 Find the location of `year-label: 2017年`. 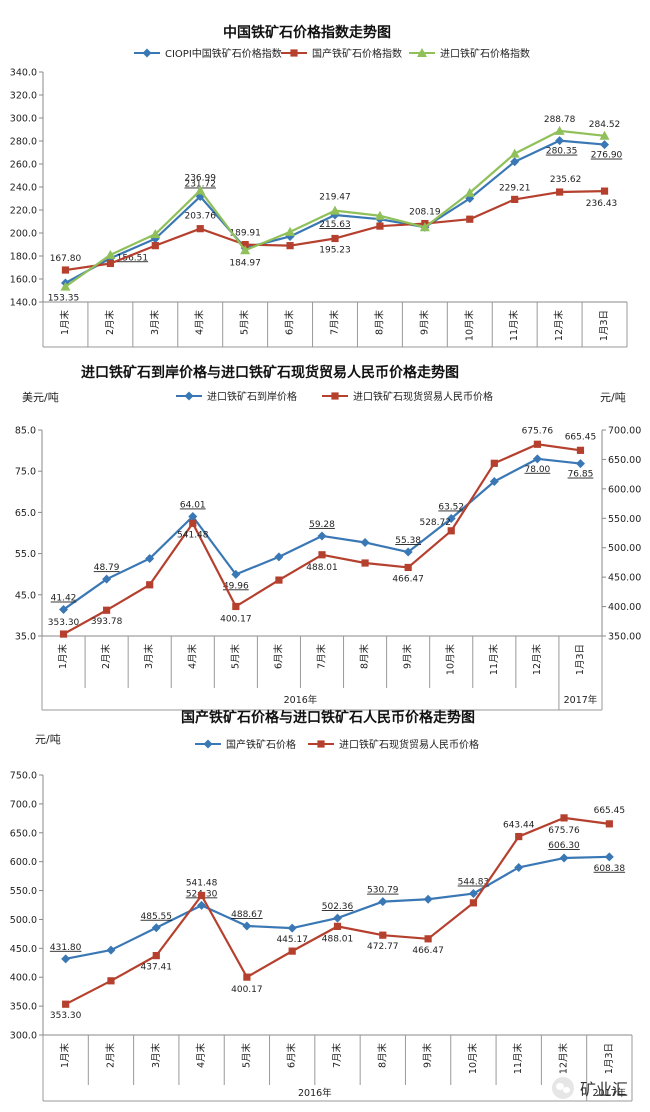

year-label: 2017年 is located at coordinates (610, 1093).